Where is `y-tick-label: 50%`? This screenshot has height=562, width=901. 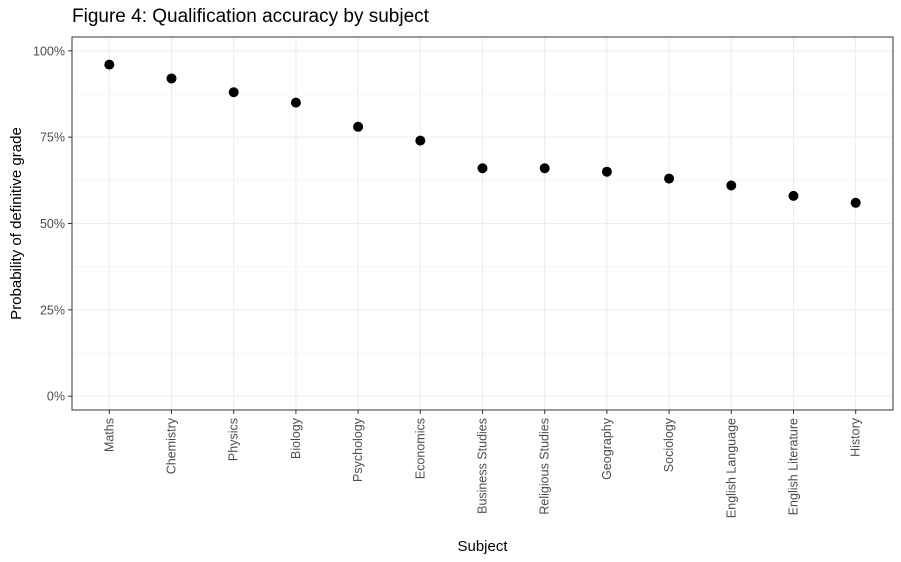 y-tick-label: 50% is located at coordinates (52, 224).